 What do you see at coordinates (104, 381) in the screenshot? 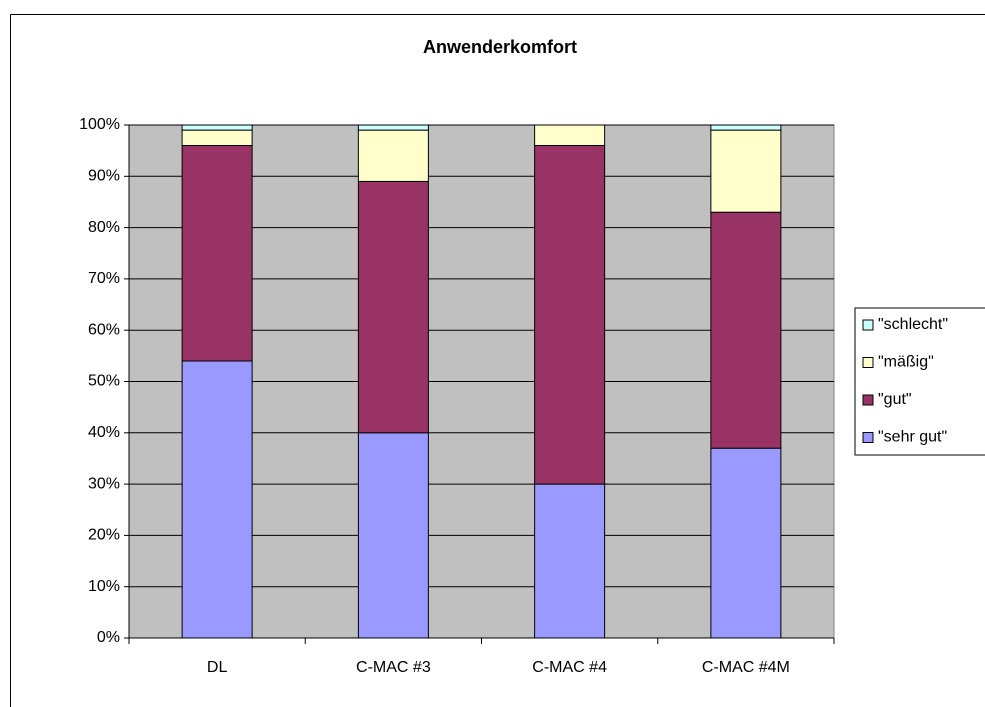
I see `y-tick-label: 50%` at bounding box center [104, 381].